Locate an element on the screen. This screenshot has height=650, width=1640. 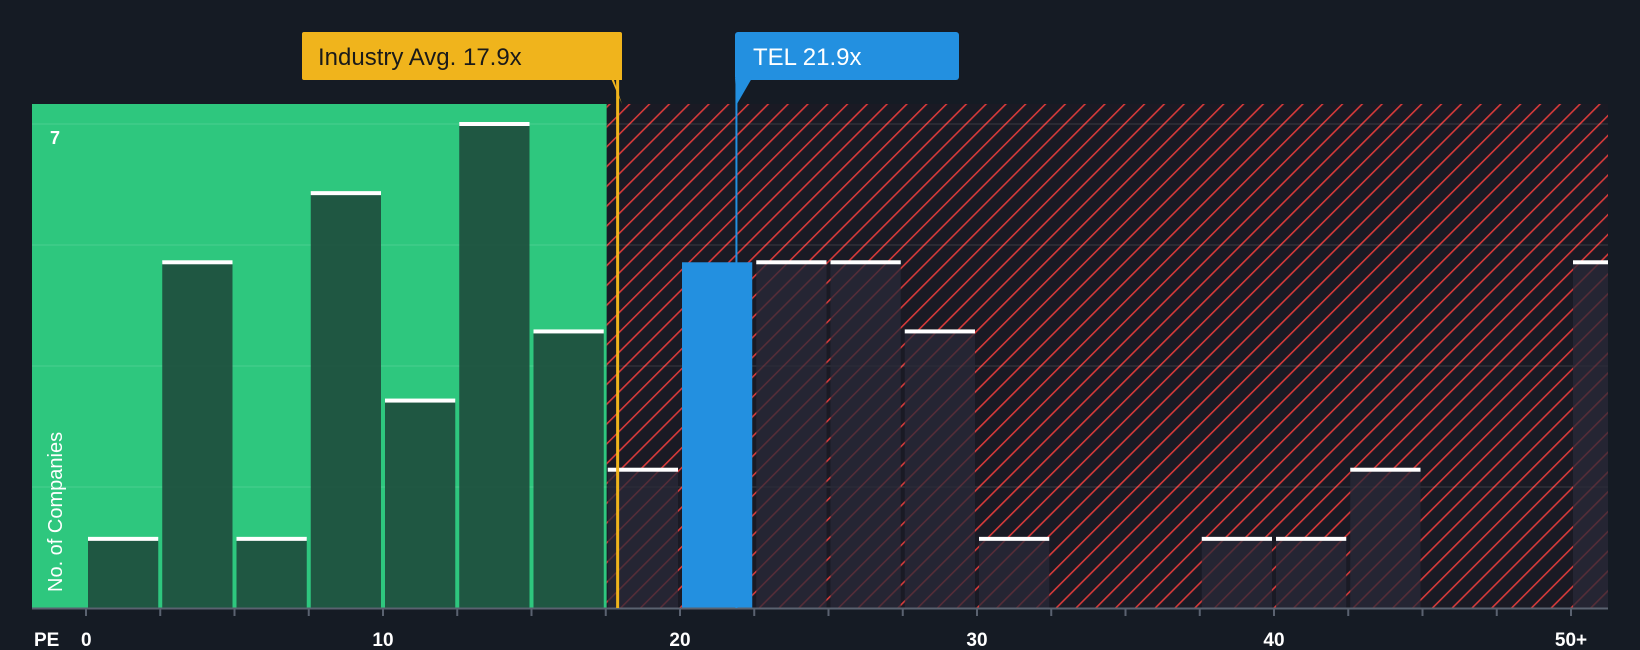
x-axis: 0 10 20 30 40 50+ is located at coordinates (820, 628).